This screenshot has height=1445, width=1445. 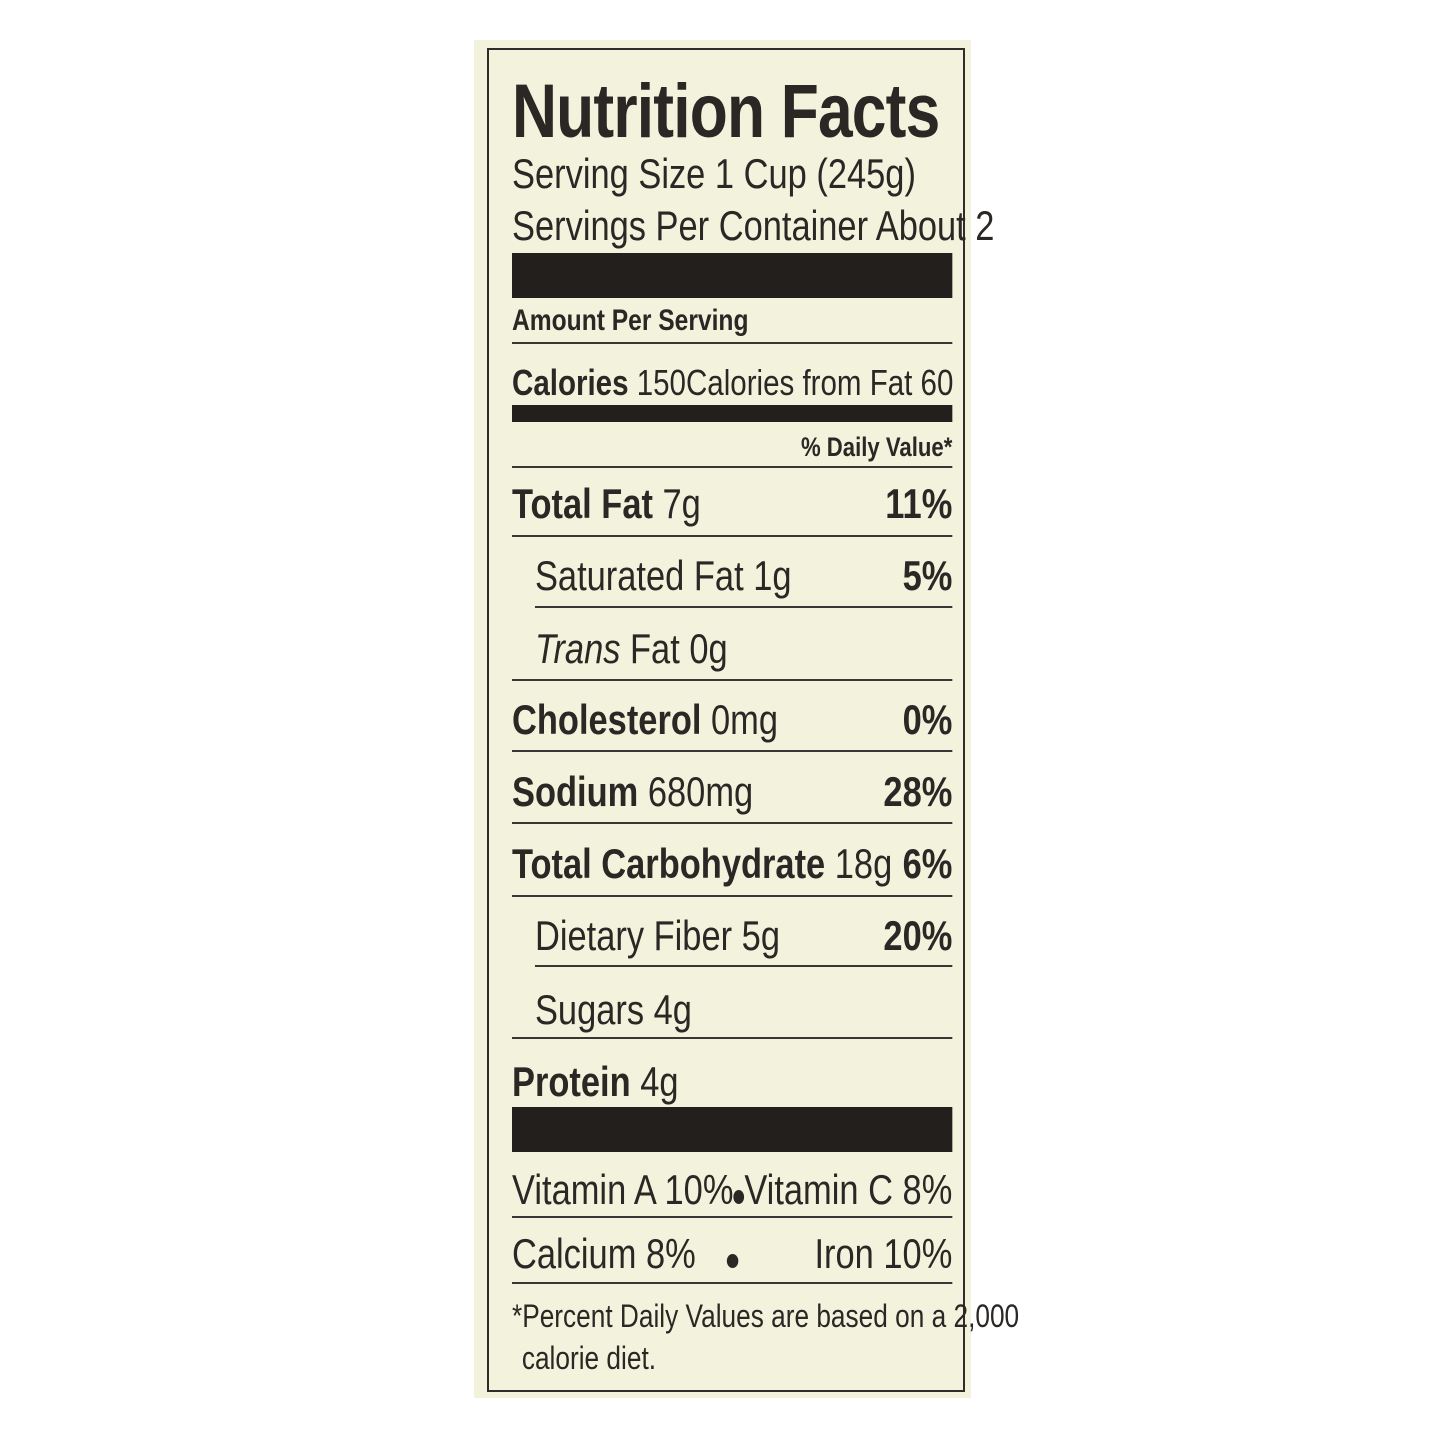 What do you see at coordinates (607, 719) in the screenshot?
I see `nutrient-label: Cholesterol` at bounding box center [607, 719].